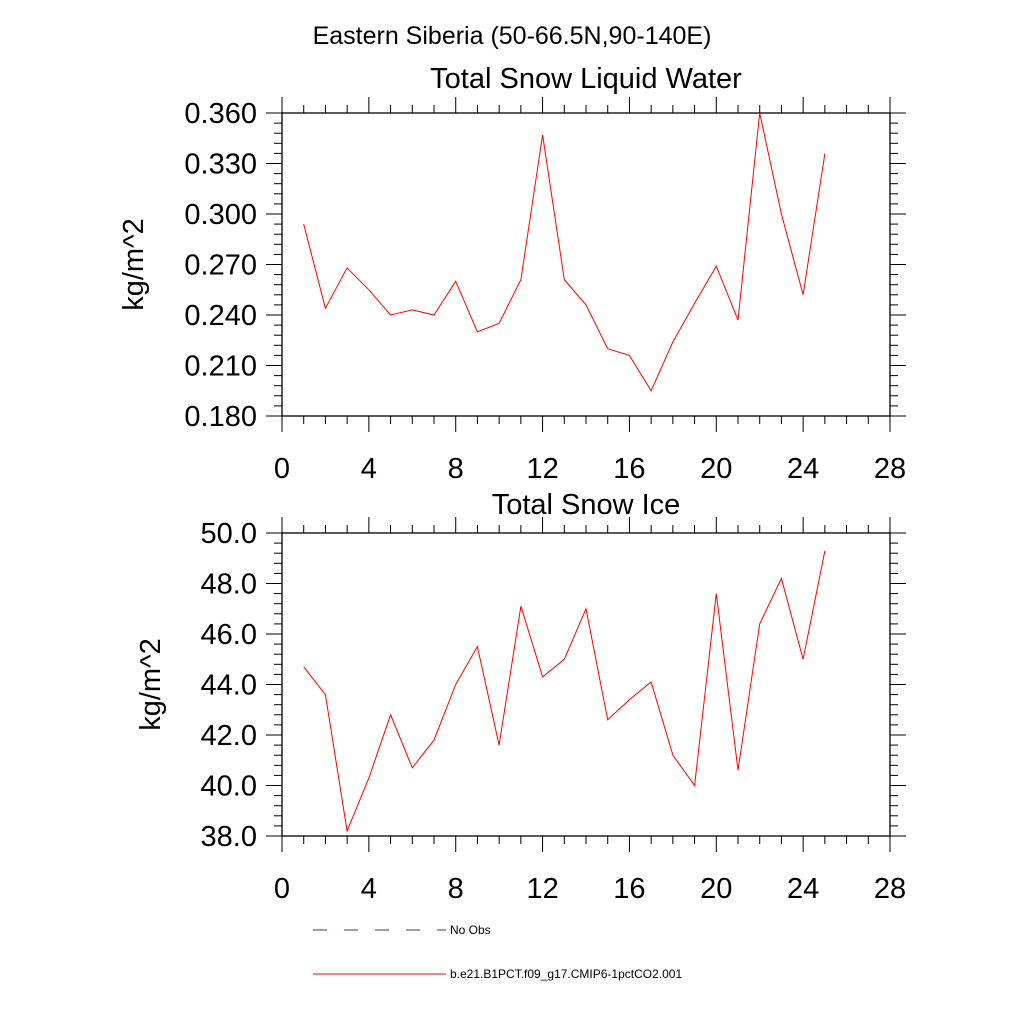  Describe the element at coordinates (586, 79) in the screenshot. I see `chart-title: Total Snow Liquid Water` at that location.